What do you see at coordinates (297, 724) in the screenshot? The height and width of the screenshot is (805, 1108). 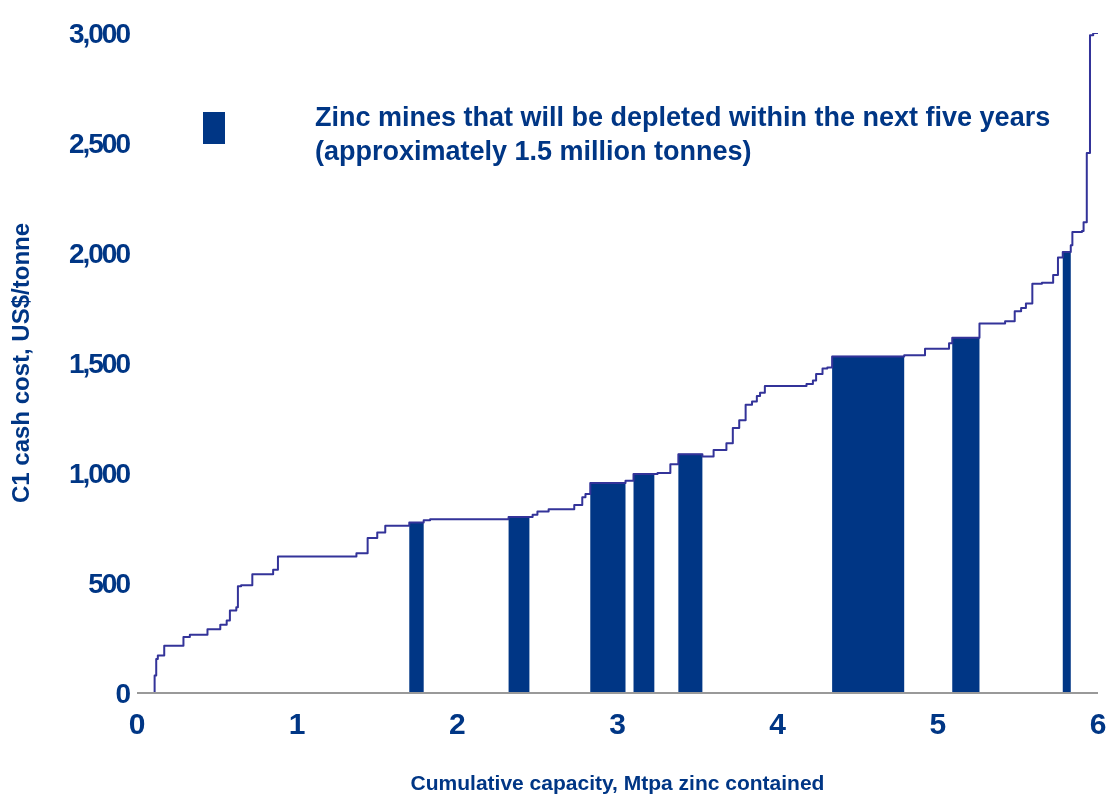 I see `x-tick-label: 1` at bounding box center [297, 724].